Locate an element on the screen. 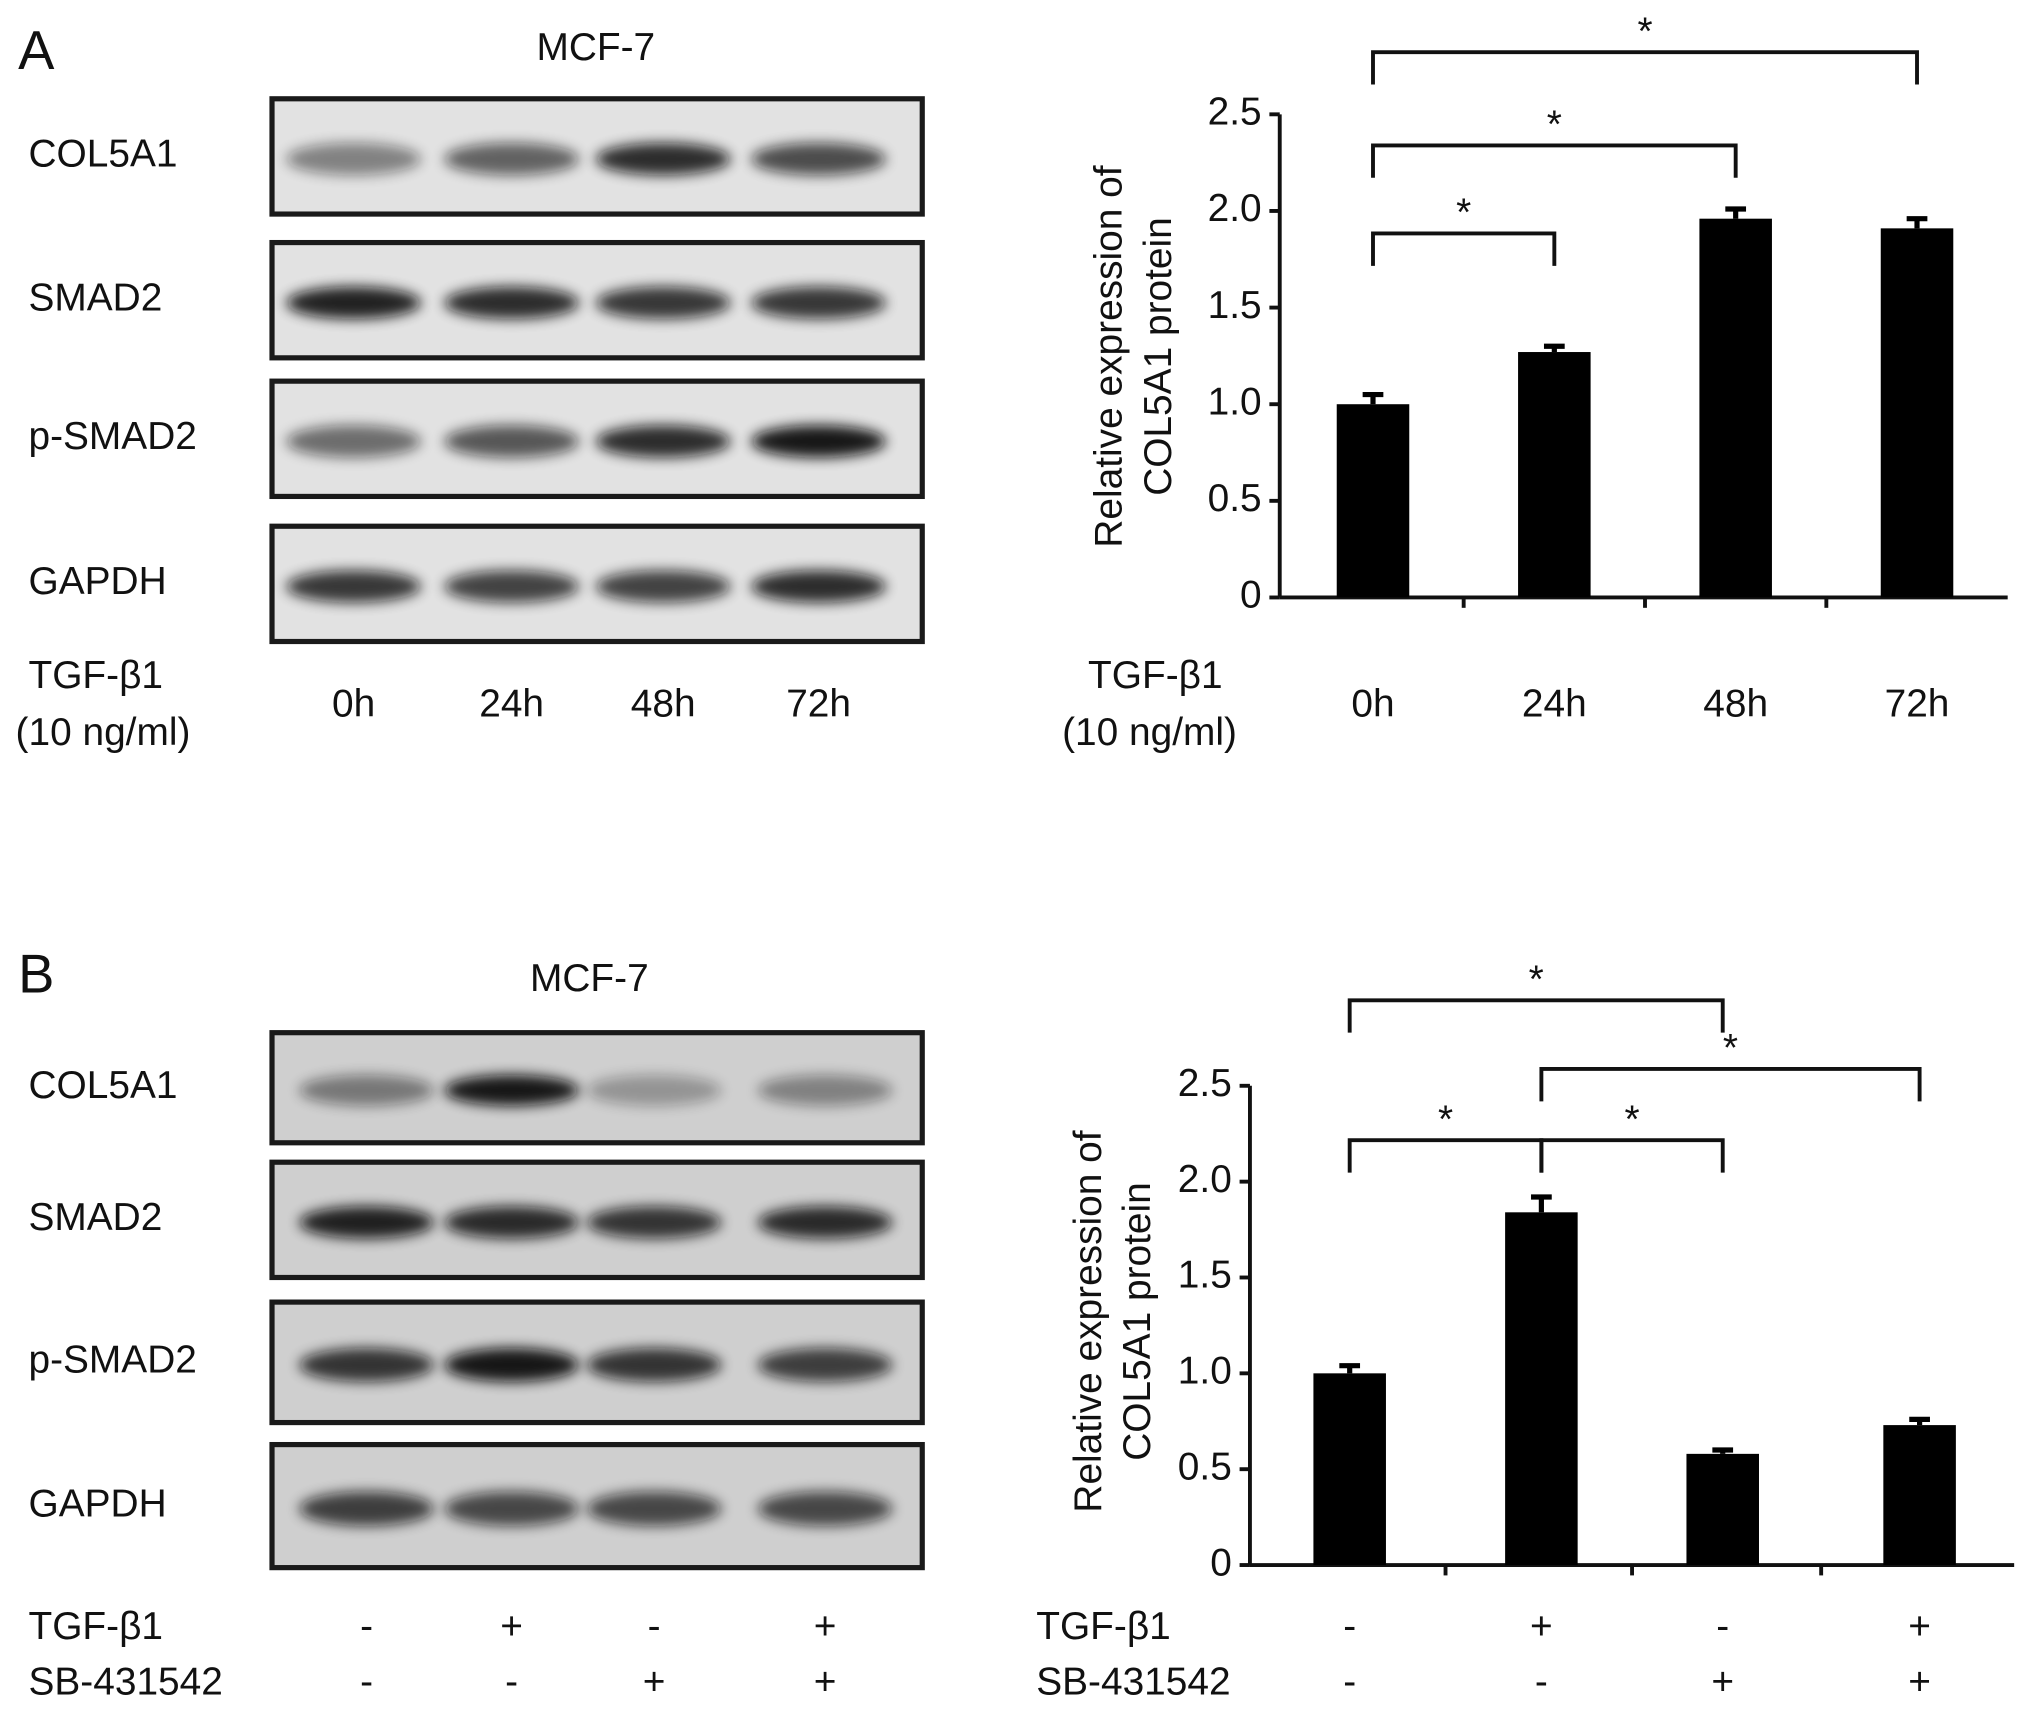  panel-letter: B is located at coordinates (36, 974).